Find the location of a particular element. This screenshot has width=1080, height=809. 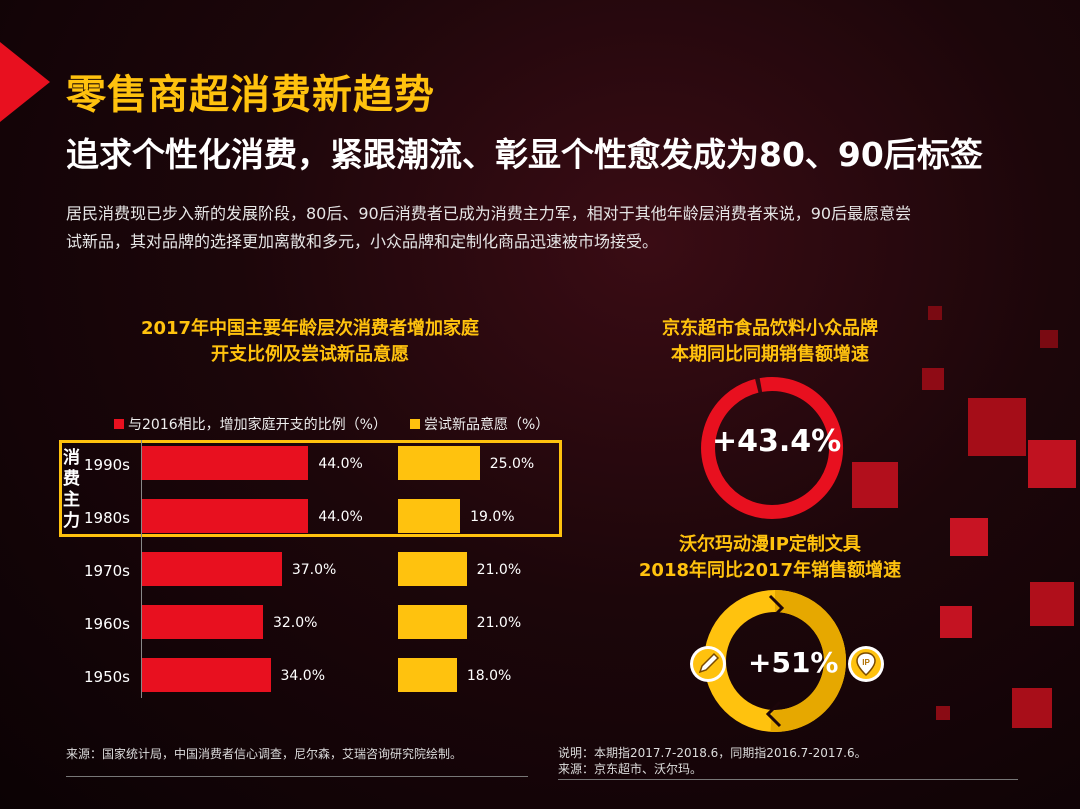

donut2-title-line-2: 2018年同比2017年销售额增速 is located at coordinates (770, 570).